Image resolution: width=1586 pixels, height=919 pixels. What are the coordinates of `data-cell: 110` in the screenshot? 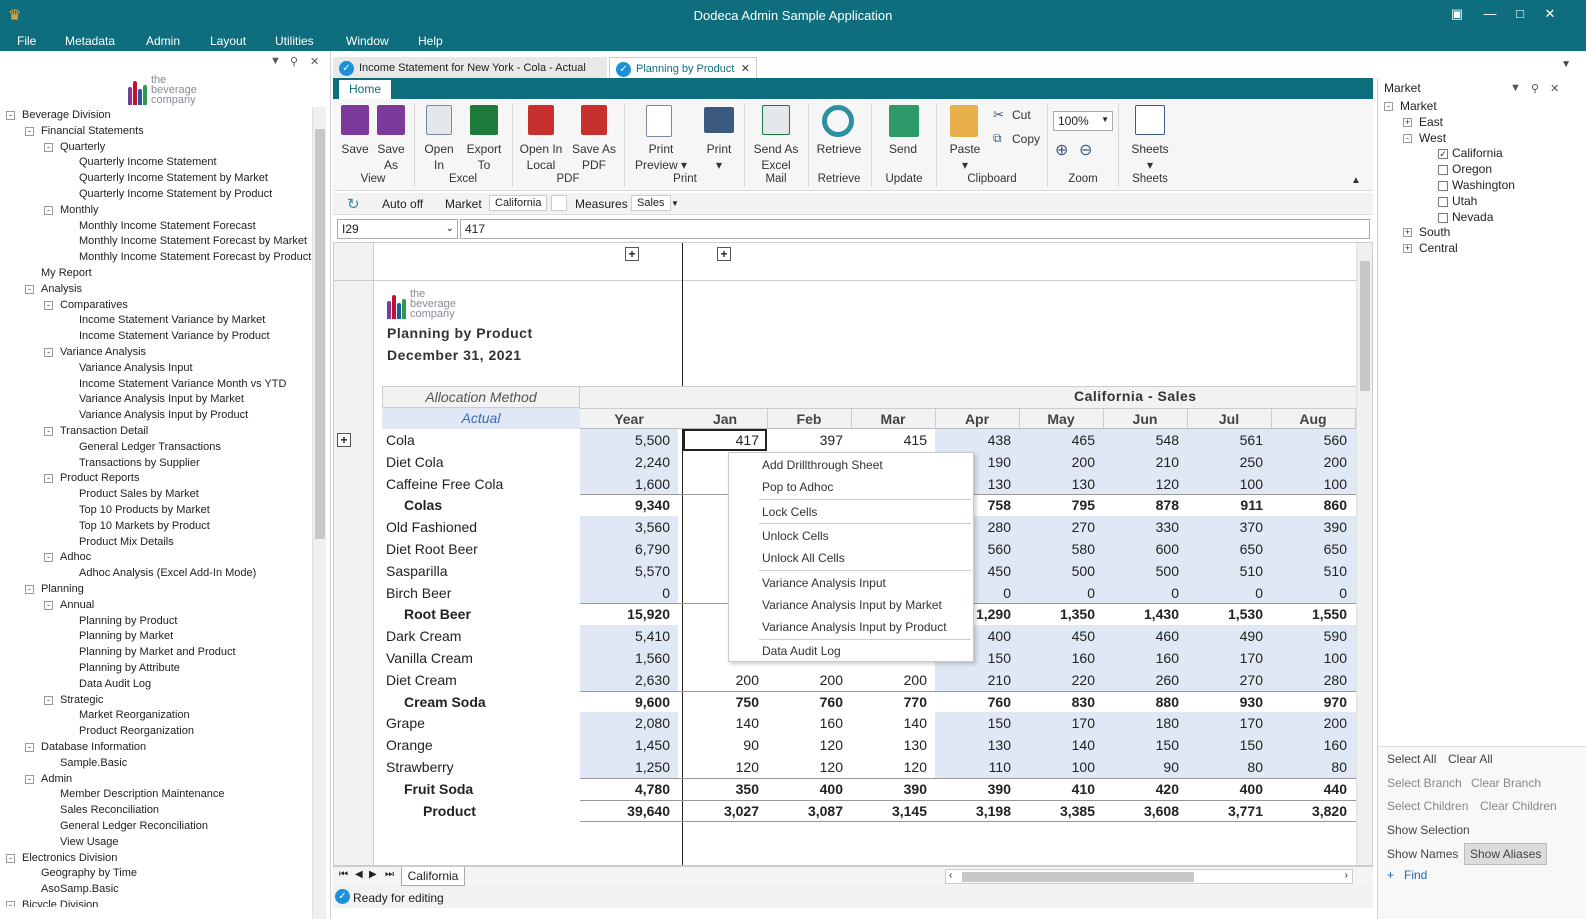 It's located at (999, 767).